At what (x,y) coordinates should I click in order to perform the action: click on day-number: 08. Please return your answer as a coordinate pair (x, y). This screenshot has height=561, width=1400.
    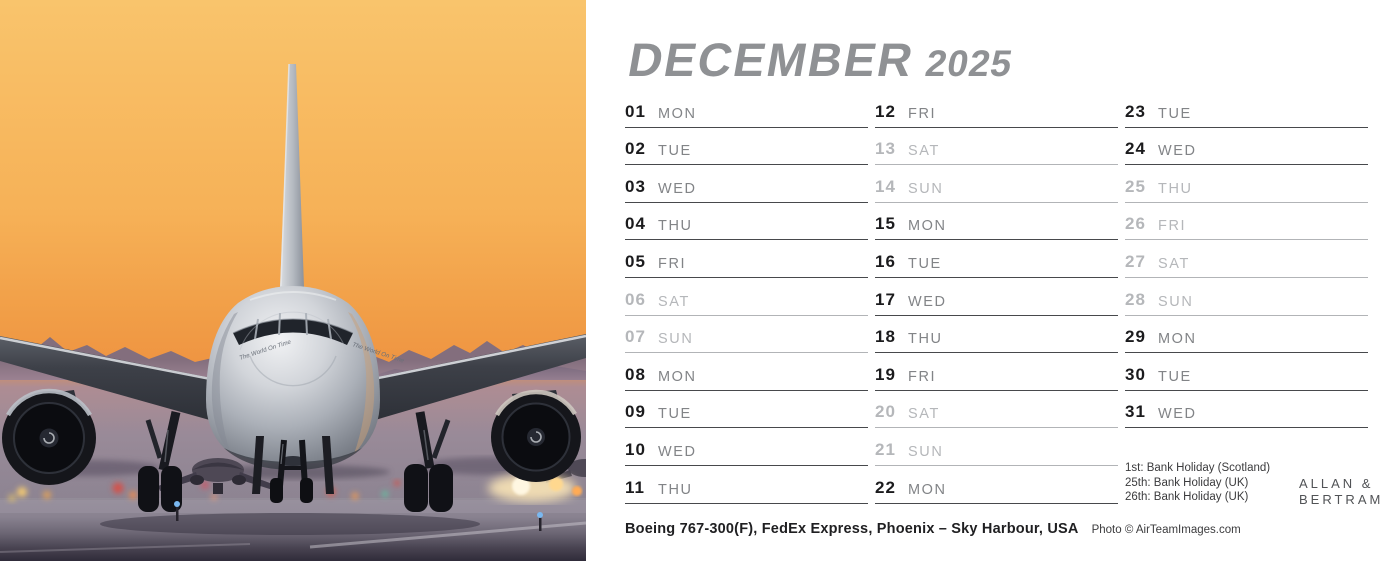
    Looking at the image, I should click on (635, 374).